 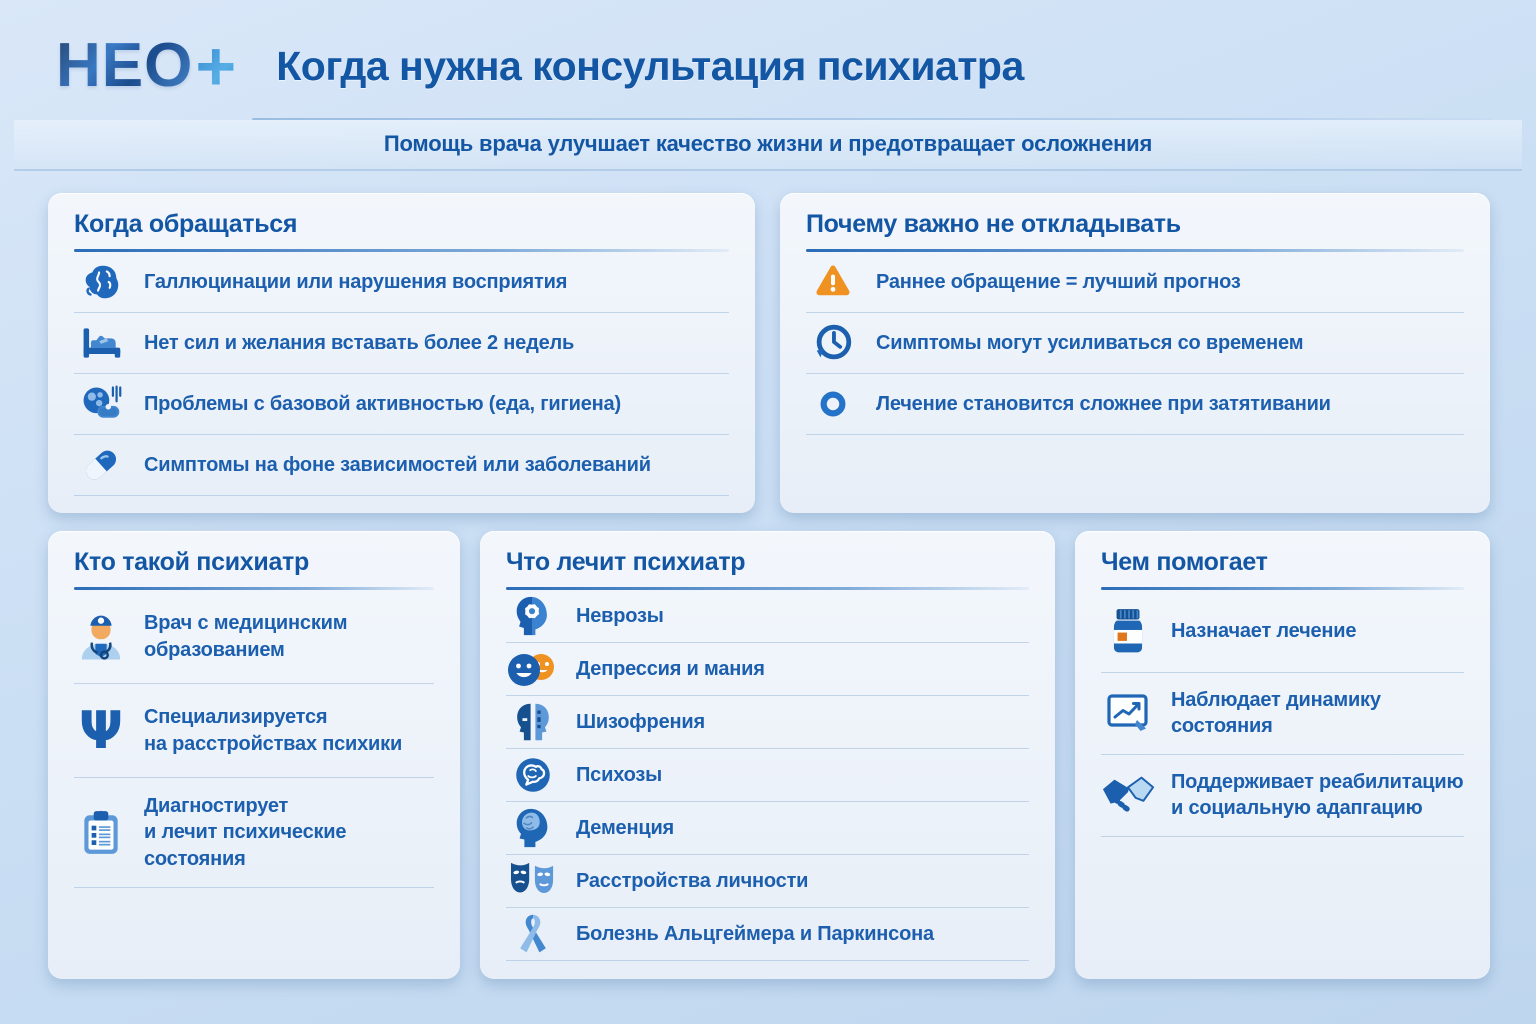 What do you see at coordinates (833, 343) in the screenshot?
I see `clock-icon` at bounding box center [833, 343].